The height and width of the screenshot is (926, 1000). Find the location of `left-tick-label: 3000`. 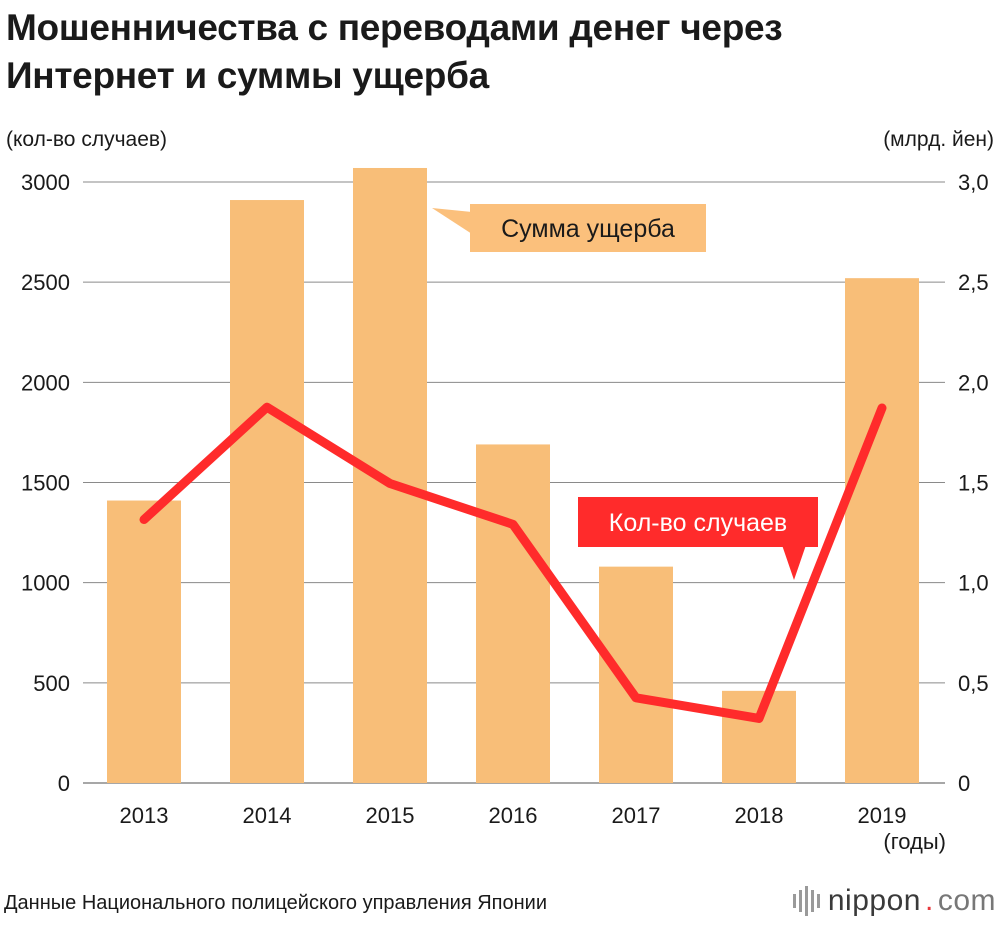

left-tick-label: 3000 is located at coordinates (45, 182).